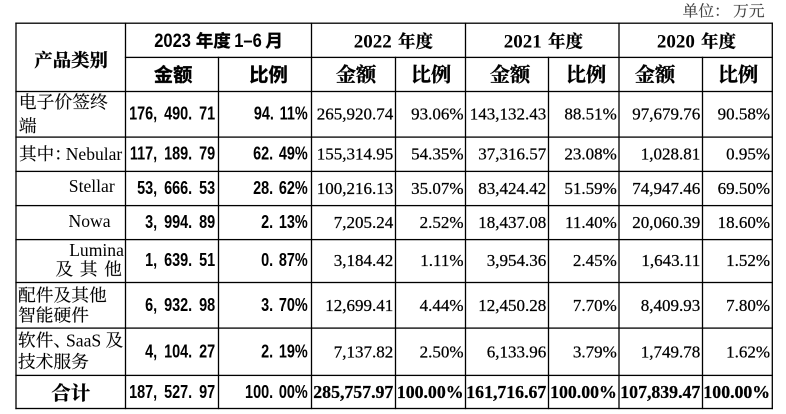  What do you see at coordinates (748, 154) in the screenshot?
I see `svg-text: 0.95%` at bounding box center [748, 154].